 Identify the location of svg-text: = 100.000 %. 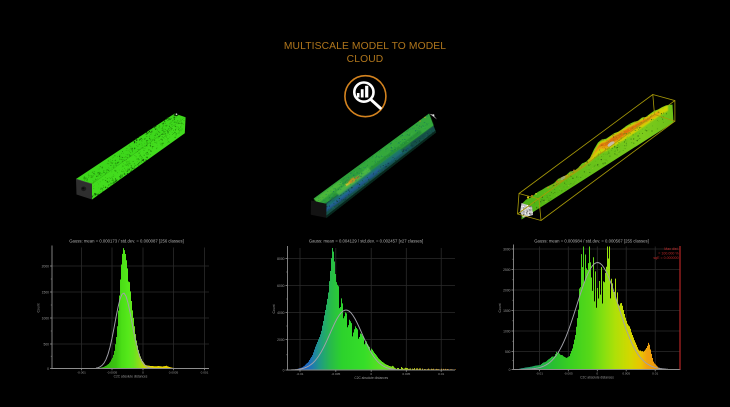
(668, 254).